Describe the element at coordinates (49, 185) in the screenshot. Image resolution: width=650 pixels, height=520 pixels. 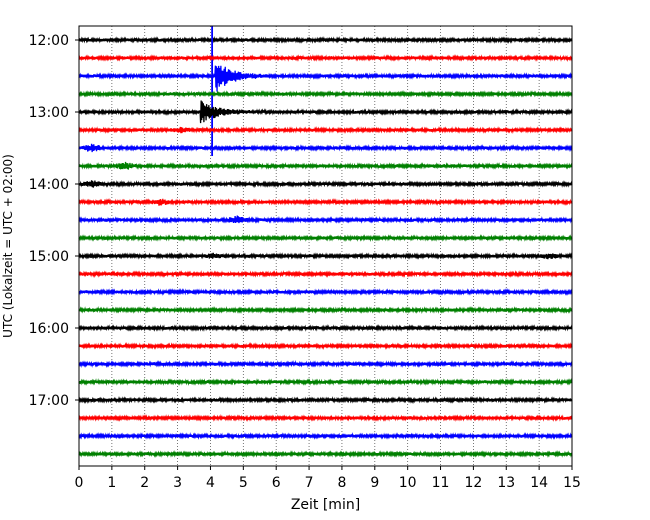
I see `y-tick-label: 14:00` at that location.